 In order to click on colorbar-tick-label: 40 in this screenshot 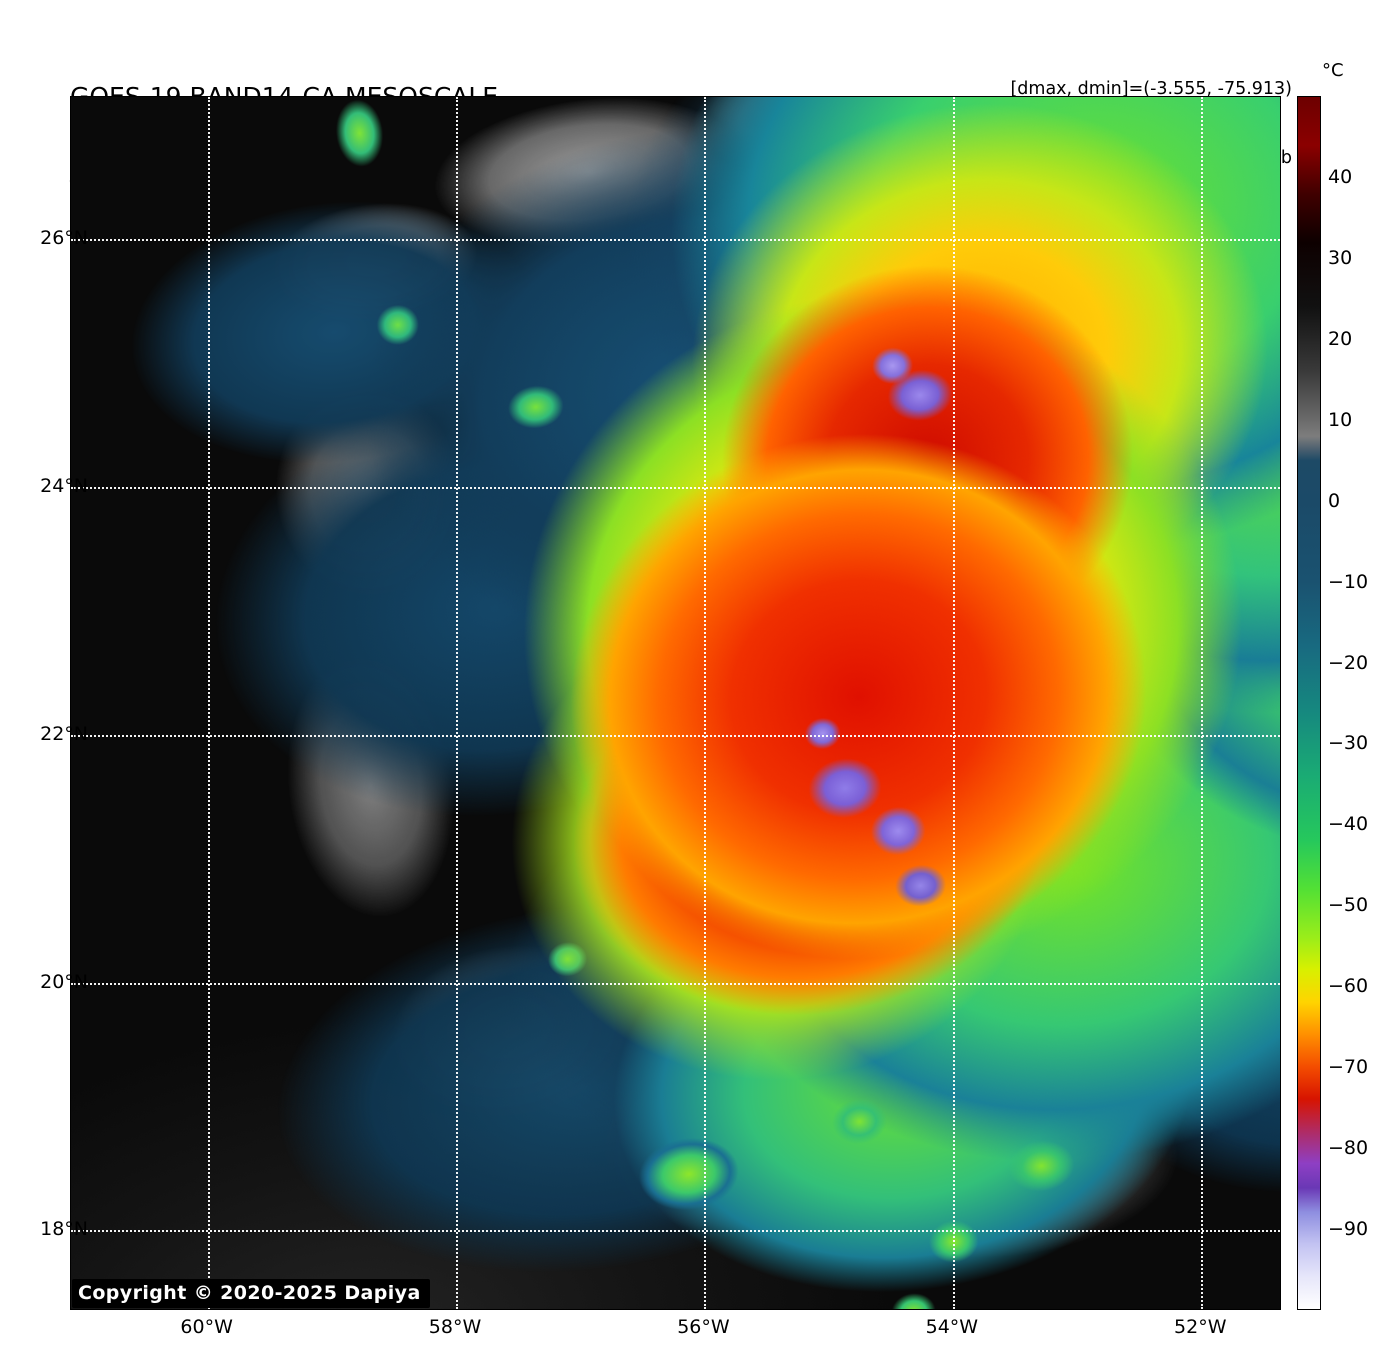, I will do `click(1340, 176)`.